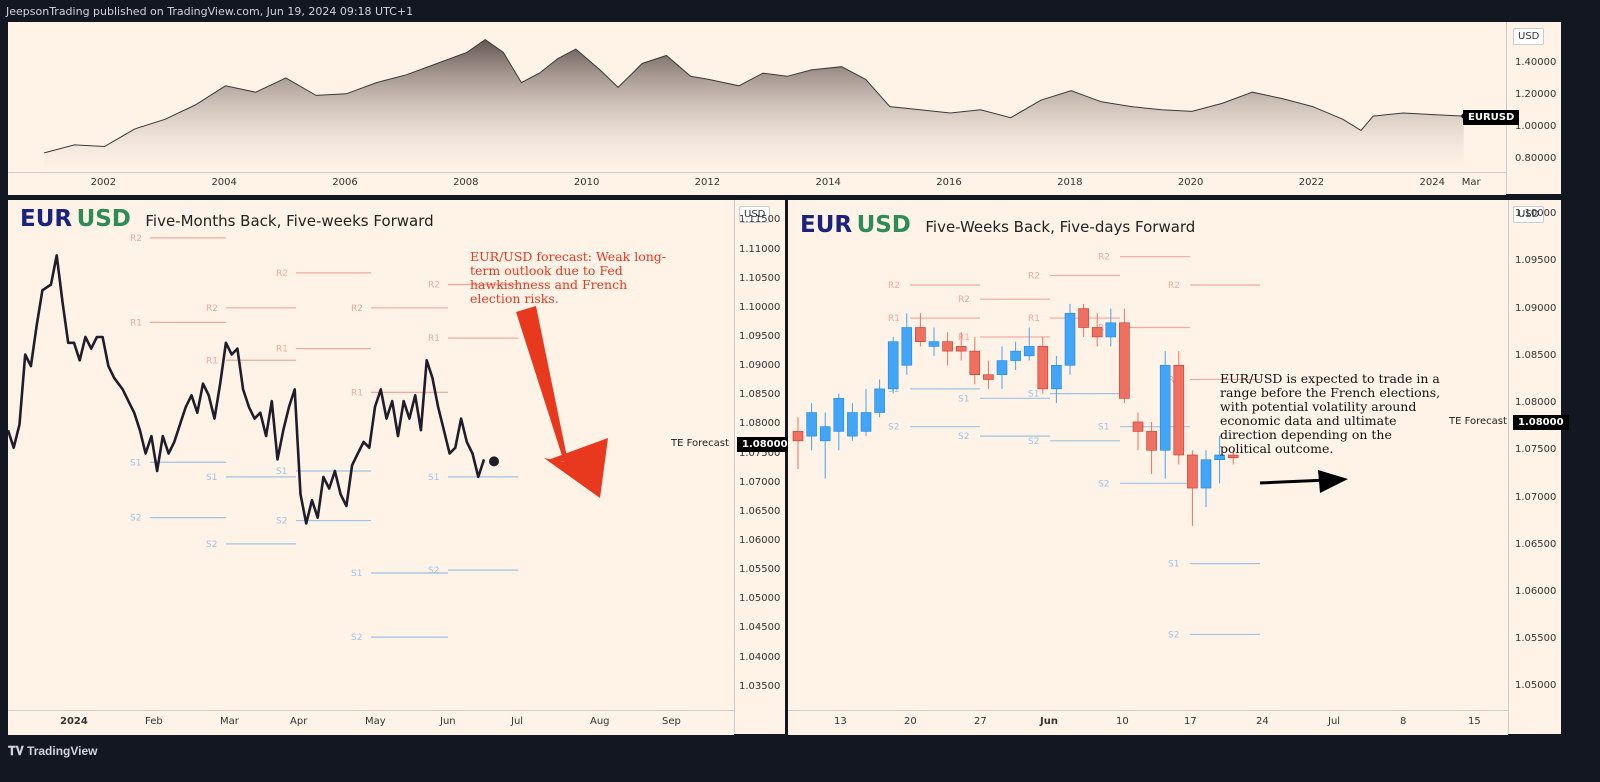  I want to click on x-tick-label: Feb, so click(154, 721).